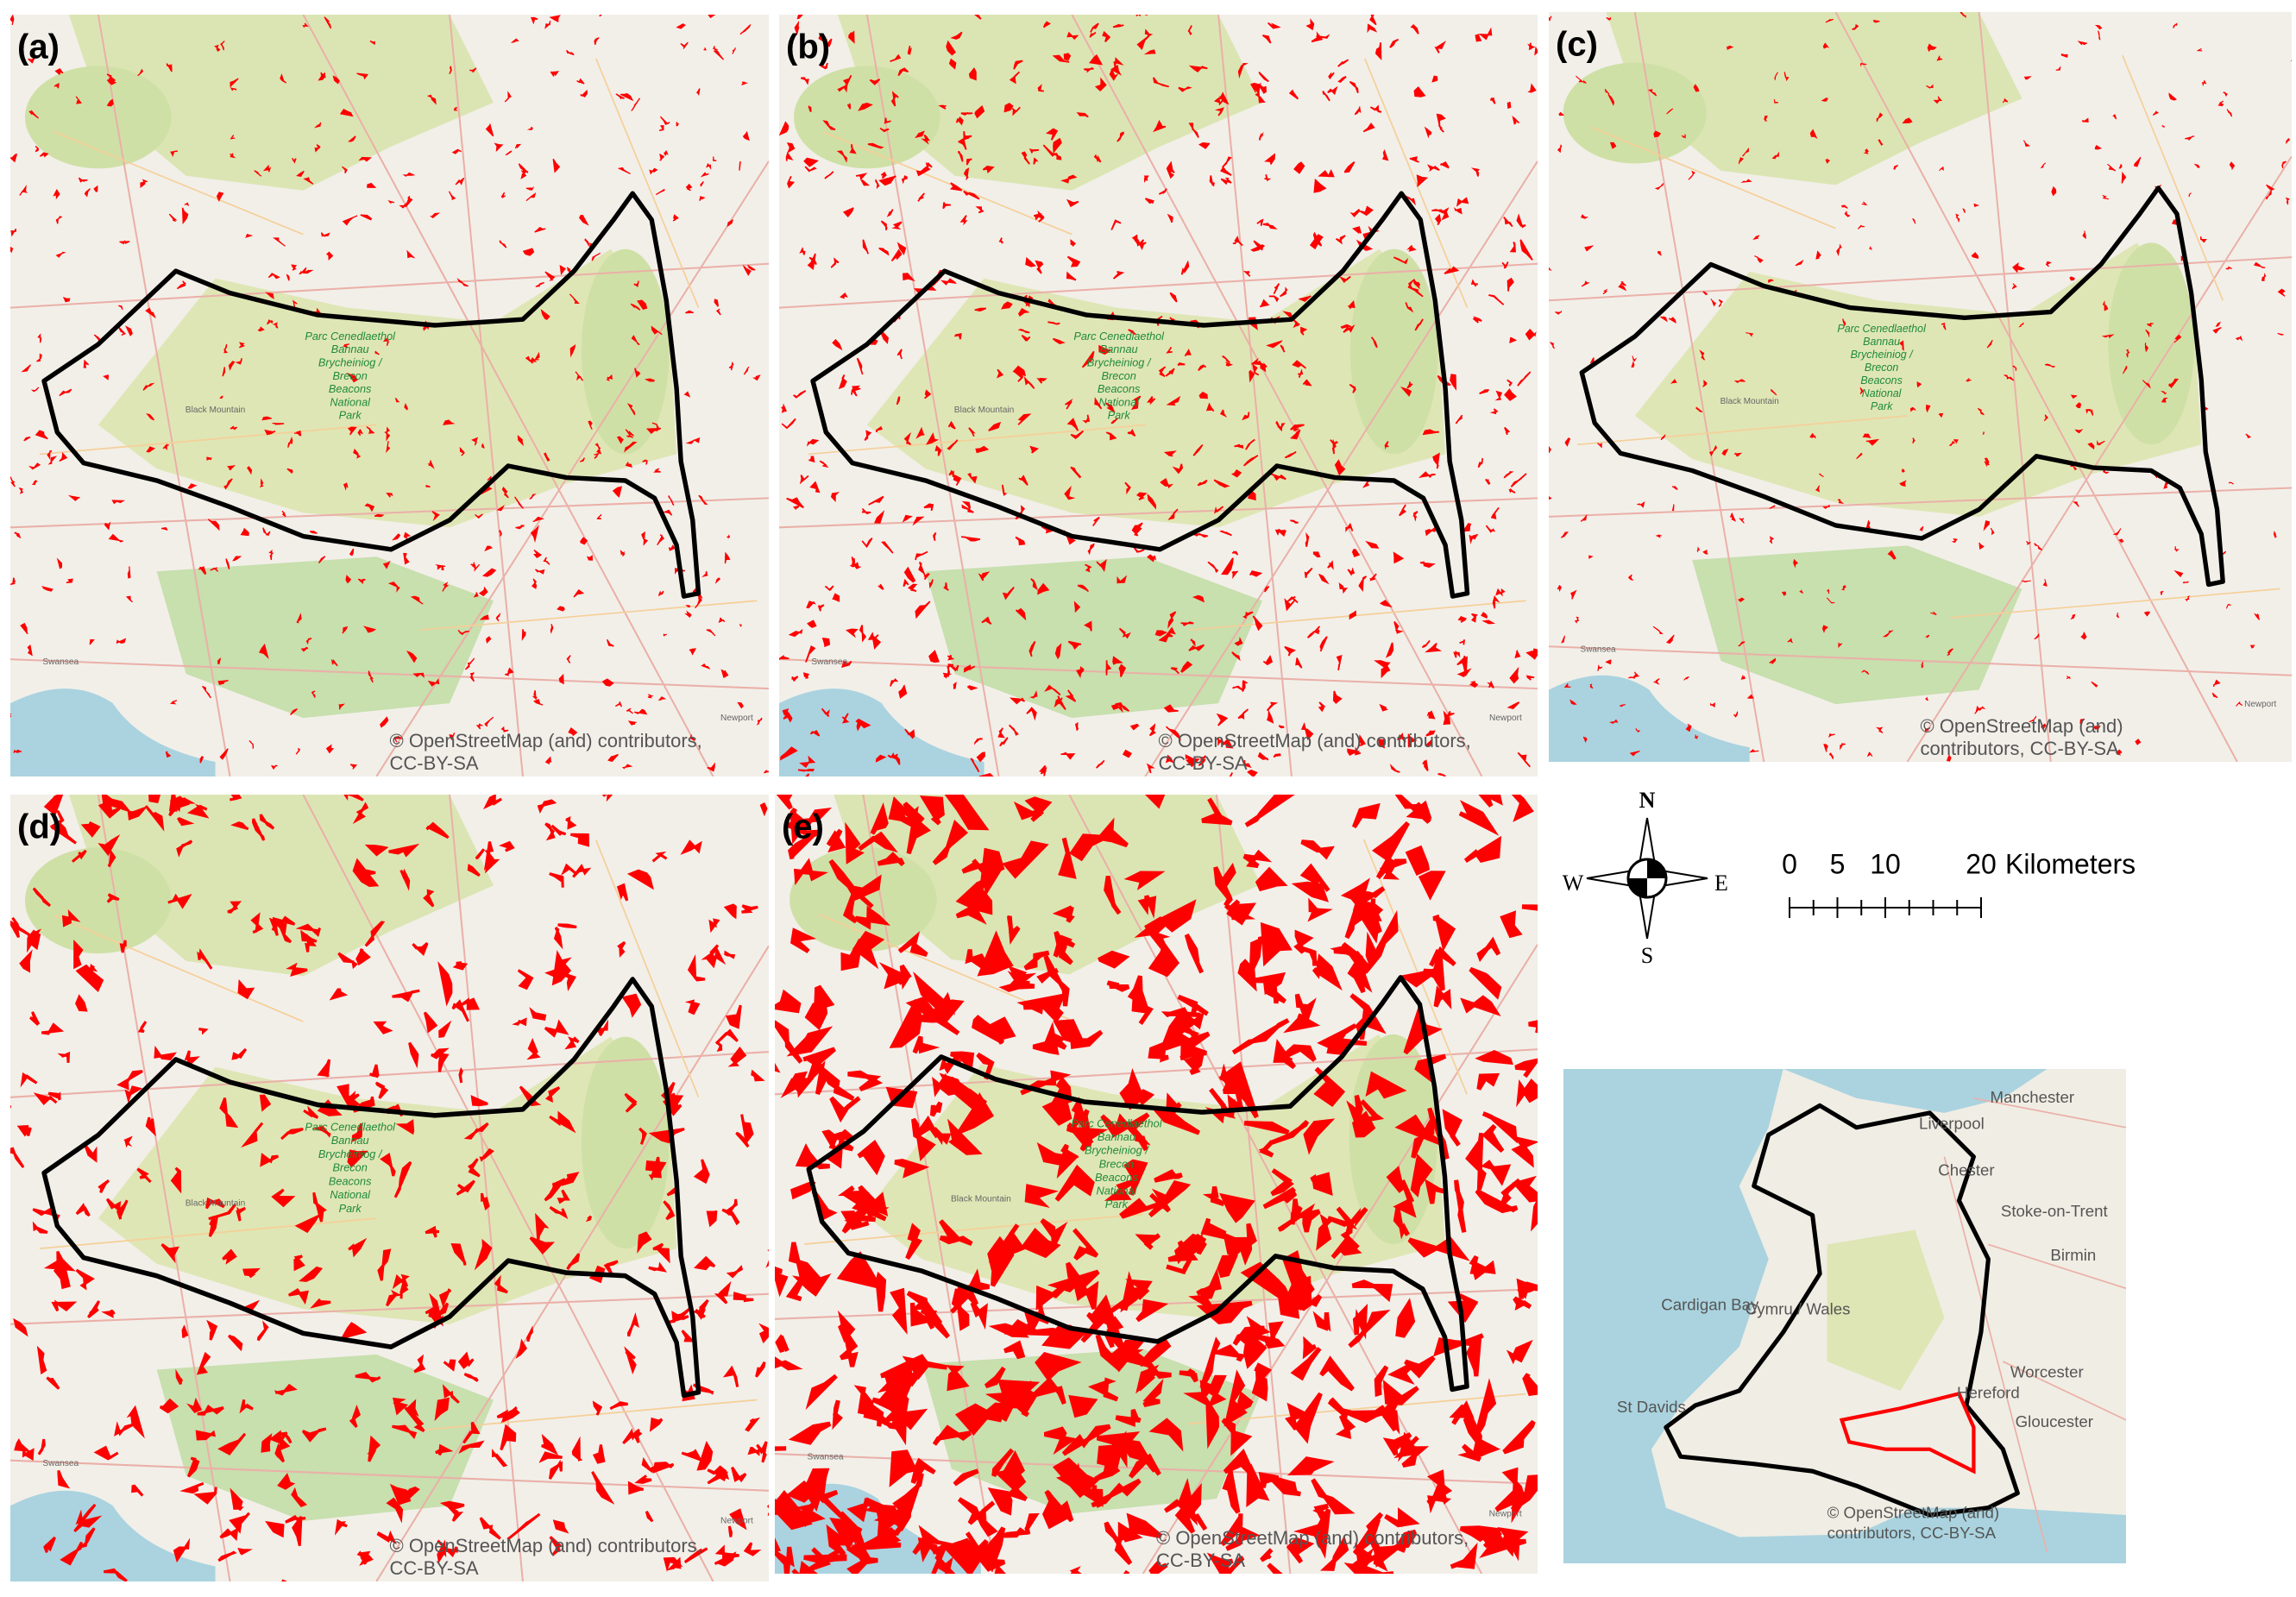  What do you see at coordinates (1119, 375) in the screenshot?
I see `park-name: Brecon` at bounding box center [1119, 375].